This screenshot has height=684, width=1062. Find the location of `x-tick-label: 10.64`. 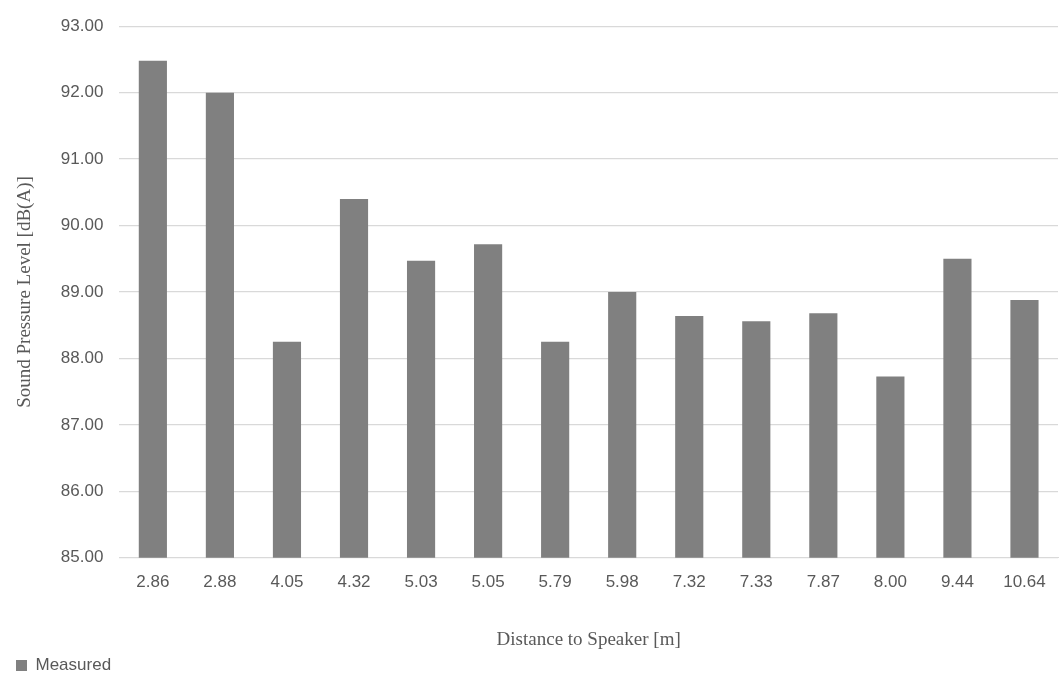

x-tick-label: 10.64 is located at coordinates (1024, 581).